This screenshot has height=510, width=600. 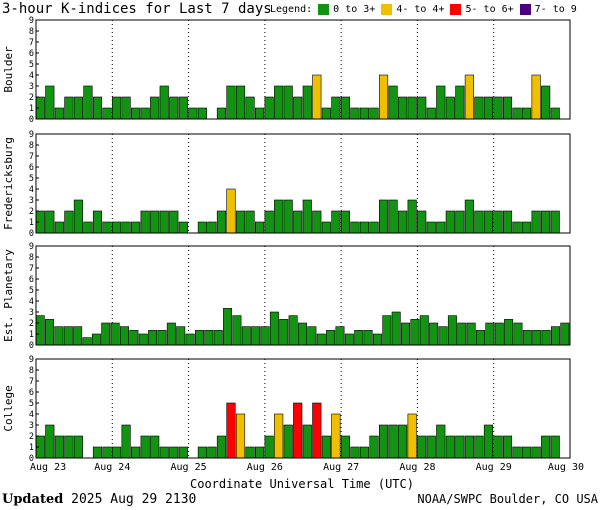 What do you see at coordinates (420, 9) in the screenshot?
I see `legend-item-yellow-label: 4- to 4+` at bounding box center [420, 9].